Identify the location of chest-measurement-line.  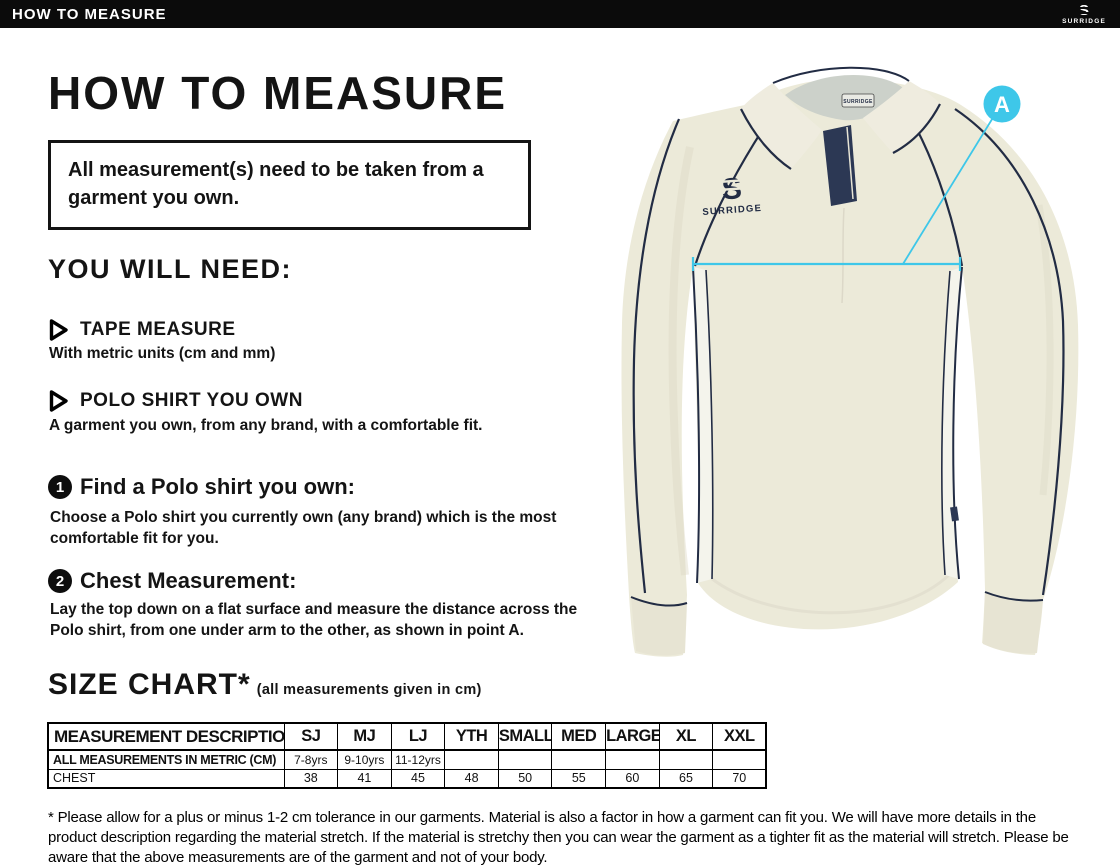
(843, 193).